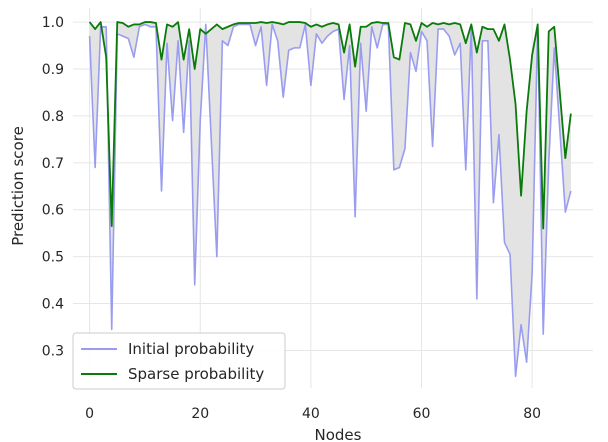 Image resolution: width=608 pixels, height=442 pixels. I want to click on x-axis-ticks: 0 20 40 60 80, so click(313, 414).